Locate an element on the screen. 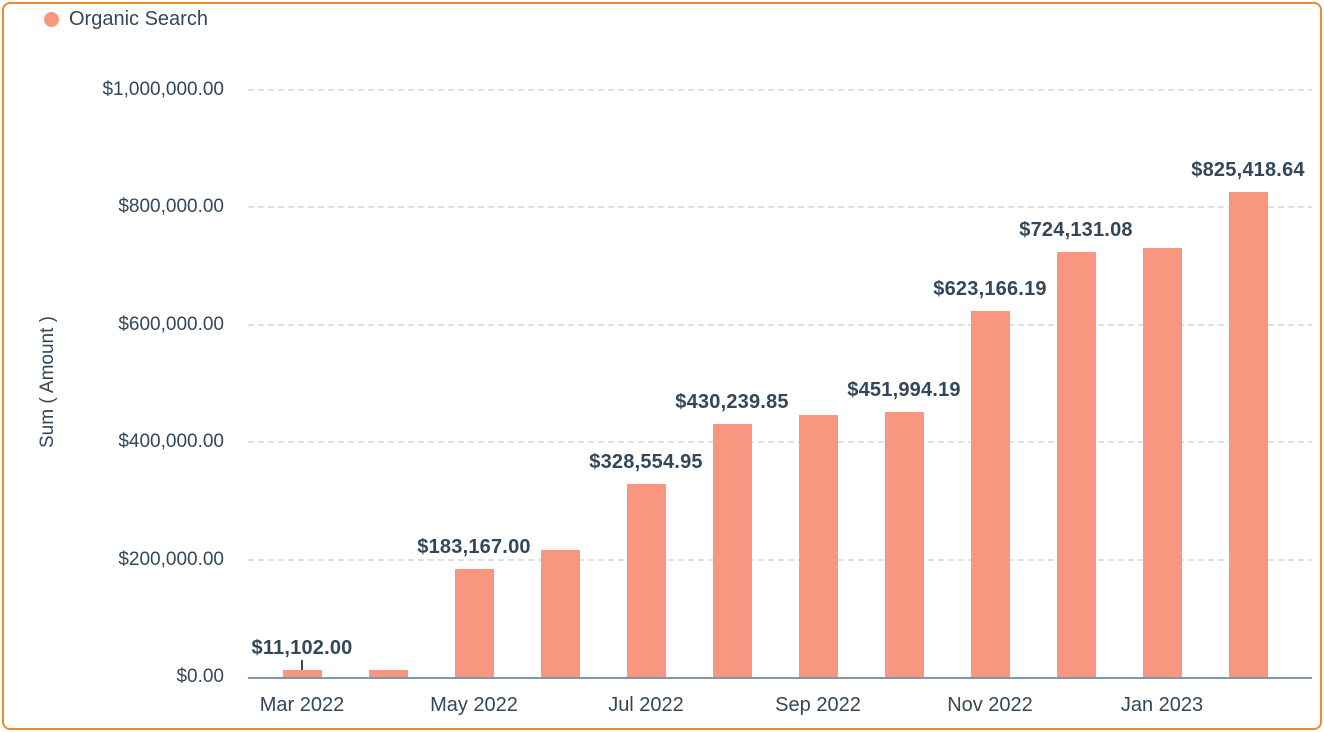 The width and height of the screenshot is (1324, 732). bar-oct-2022 is located at coordinates (904, 544).